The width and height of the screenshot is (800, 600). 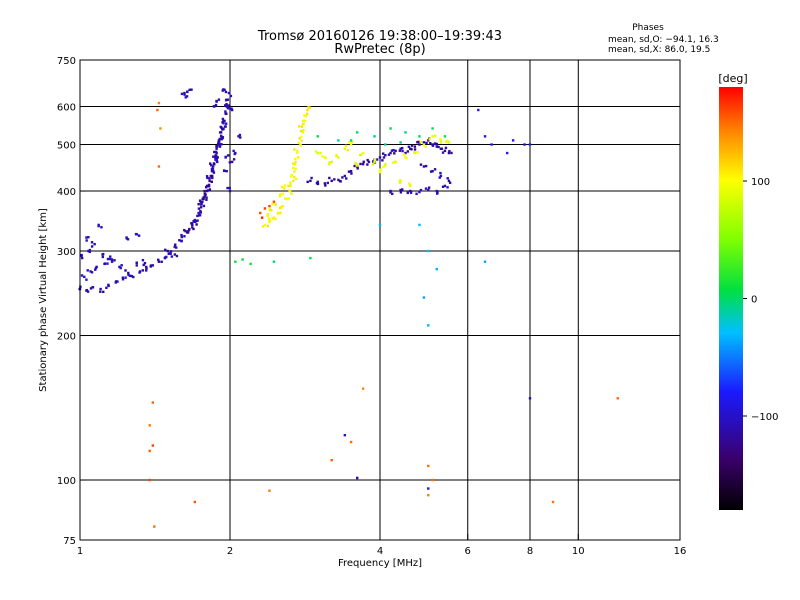 What do you see at coordinates (380, 551) in the screenshot?
I see `x-tick-label: 4` at bounding box center [380, 551].